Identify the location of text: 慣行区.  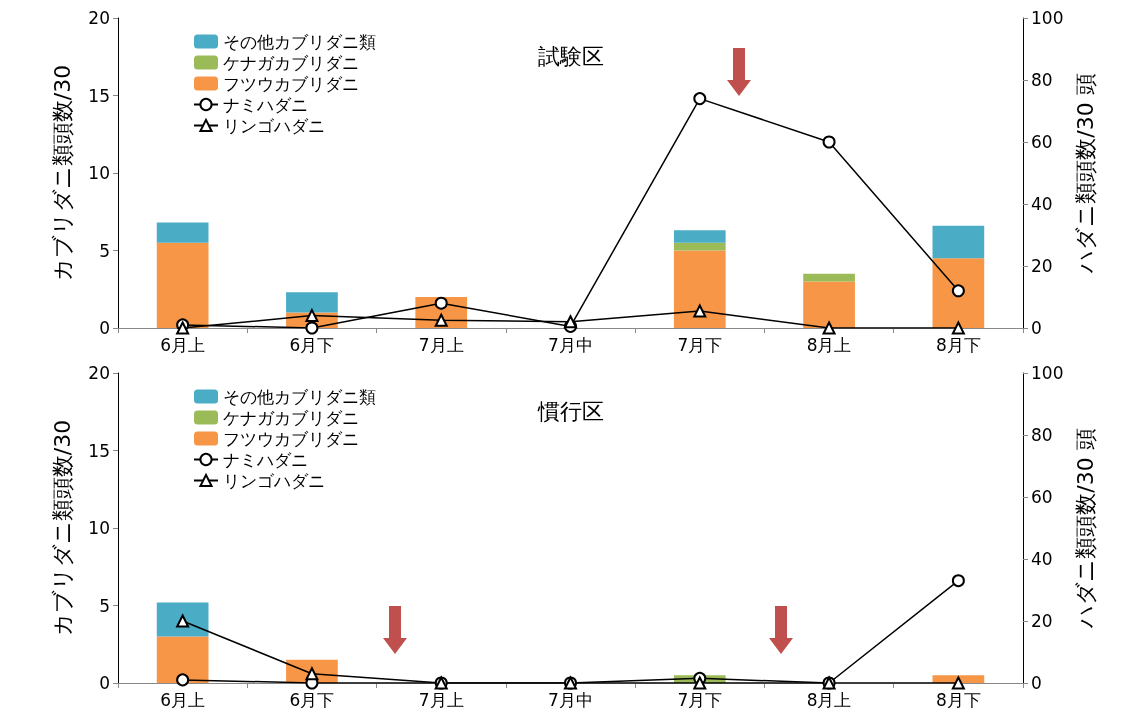
(570, 411).